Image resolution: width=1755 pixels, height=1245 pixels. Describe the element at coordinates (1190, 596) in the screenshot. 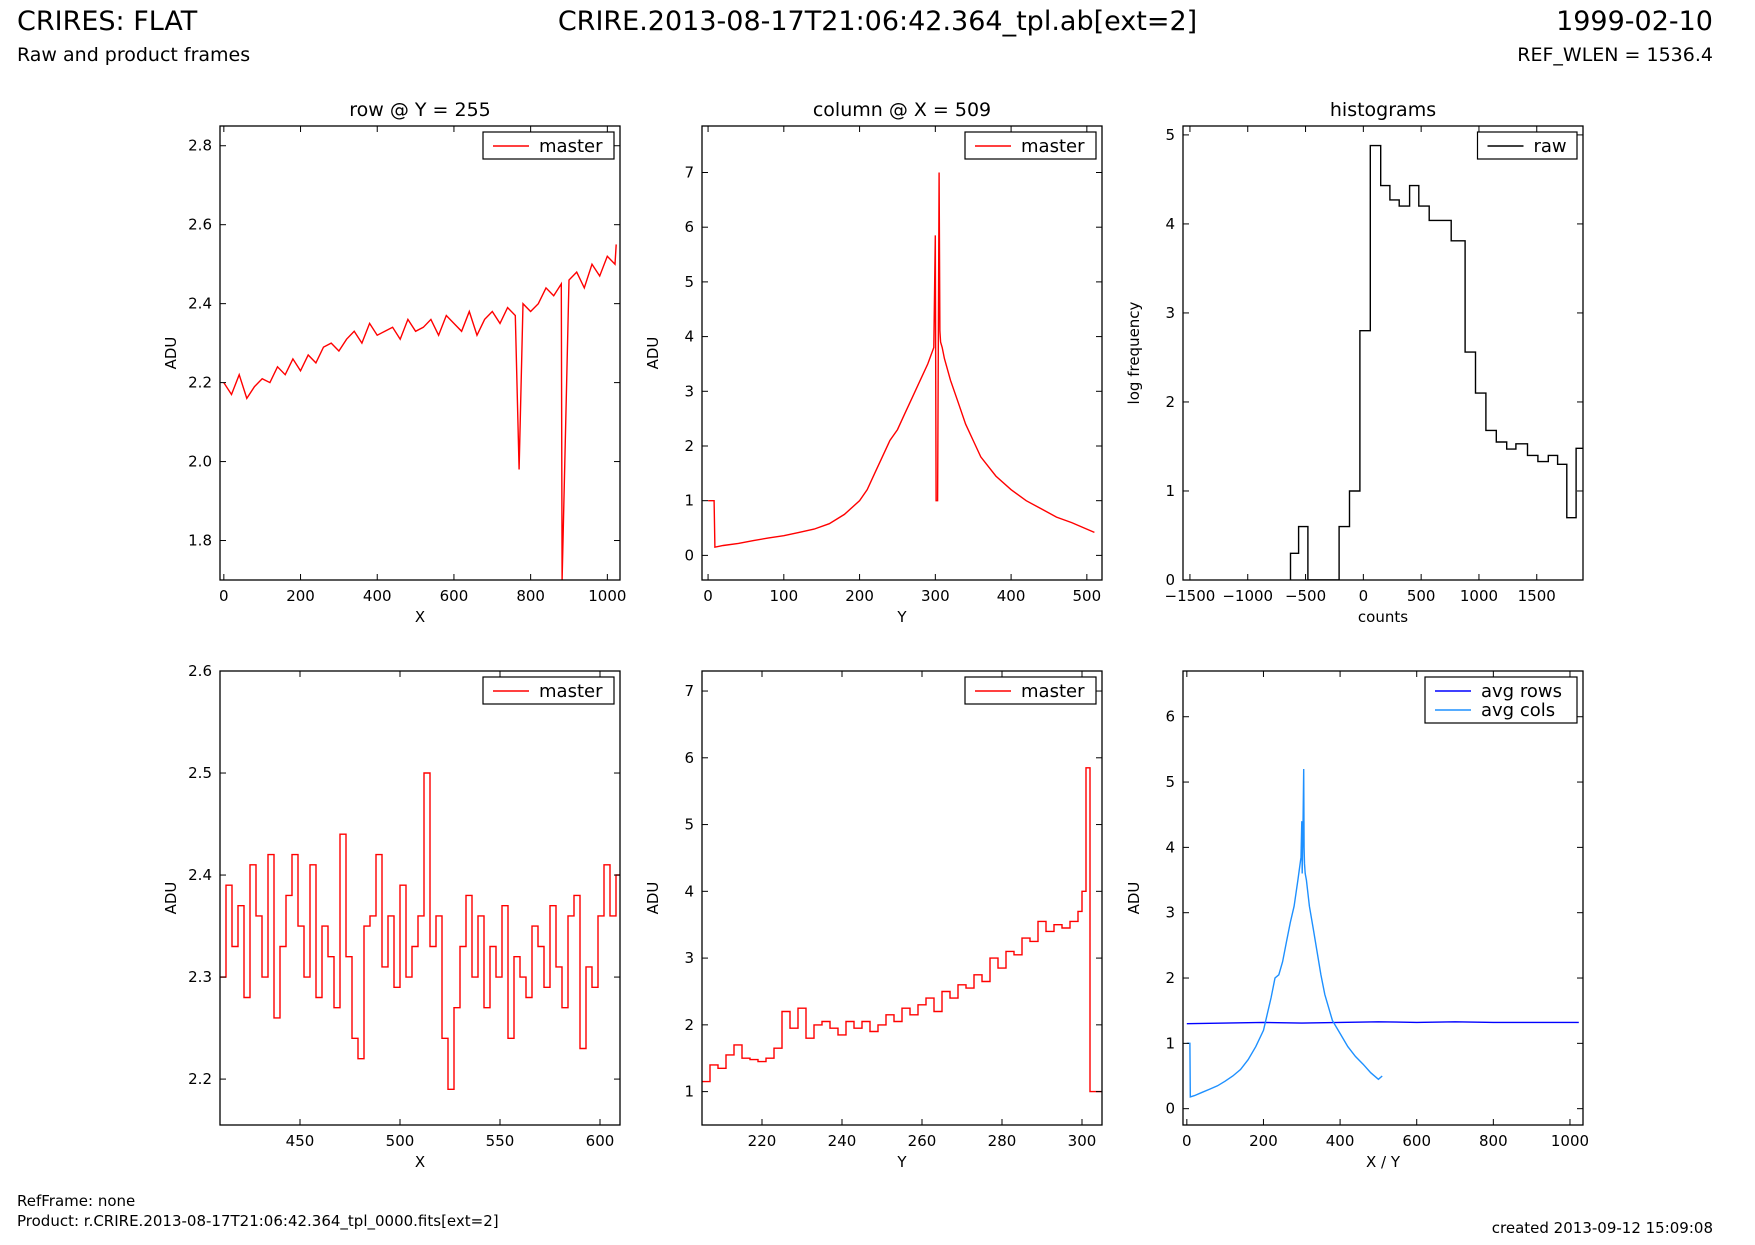

I see `x-tick-label: −1500` at that location.